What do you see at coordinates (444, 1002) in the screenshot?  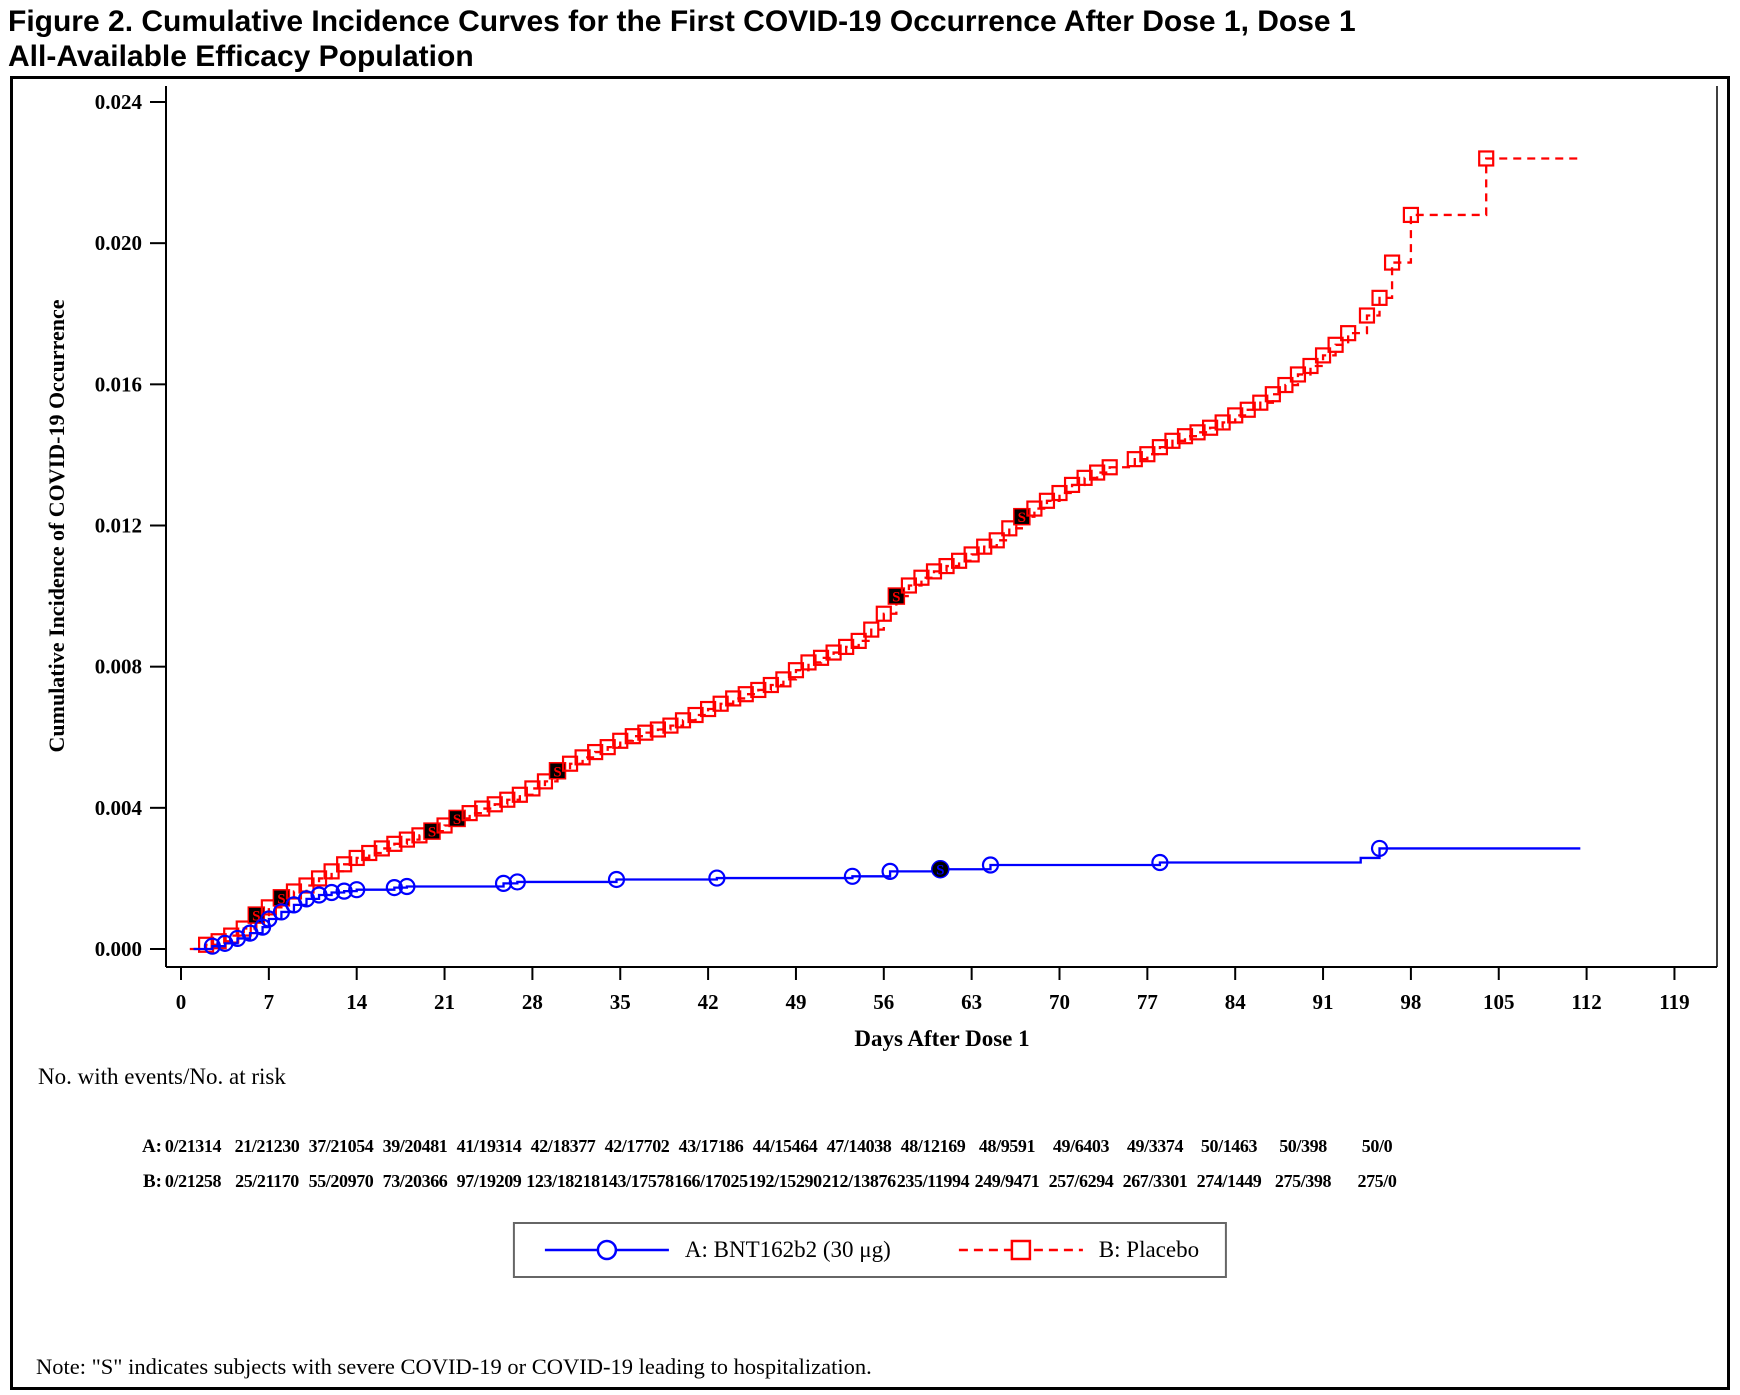 I see `x-tick-label: 21` at bounding box center [444, 1002].